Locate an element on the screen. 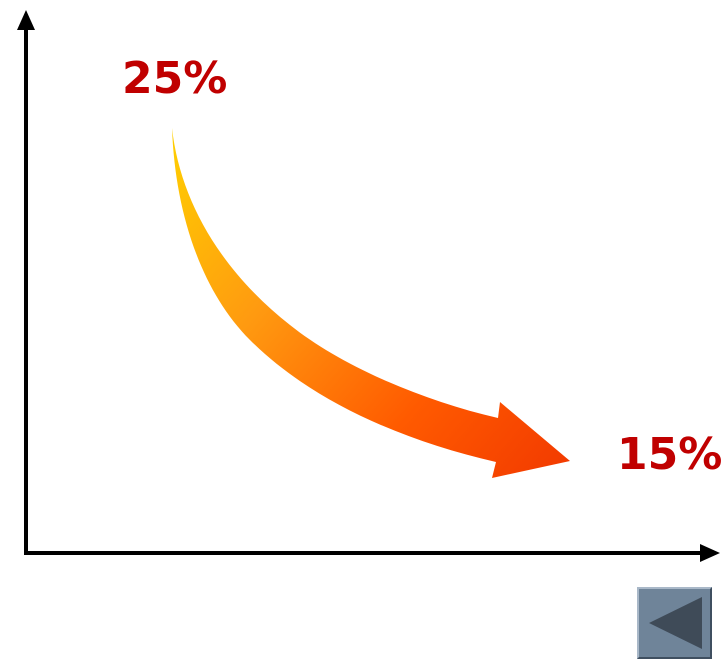 The height and width of the screenshot is (659, 722). x-axis-arrowhead is located at coordinates (710, 553).